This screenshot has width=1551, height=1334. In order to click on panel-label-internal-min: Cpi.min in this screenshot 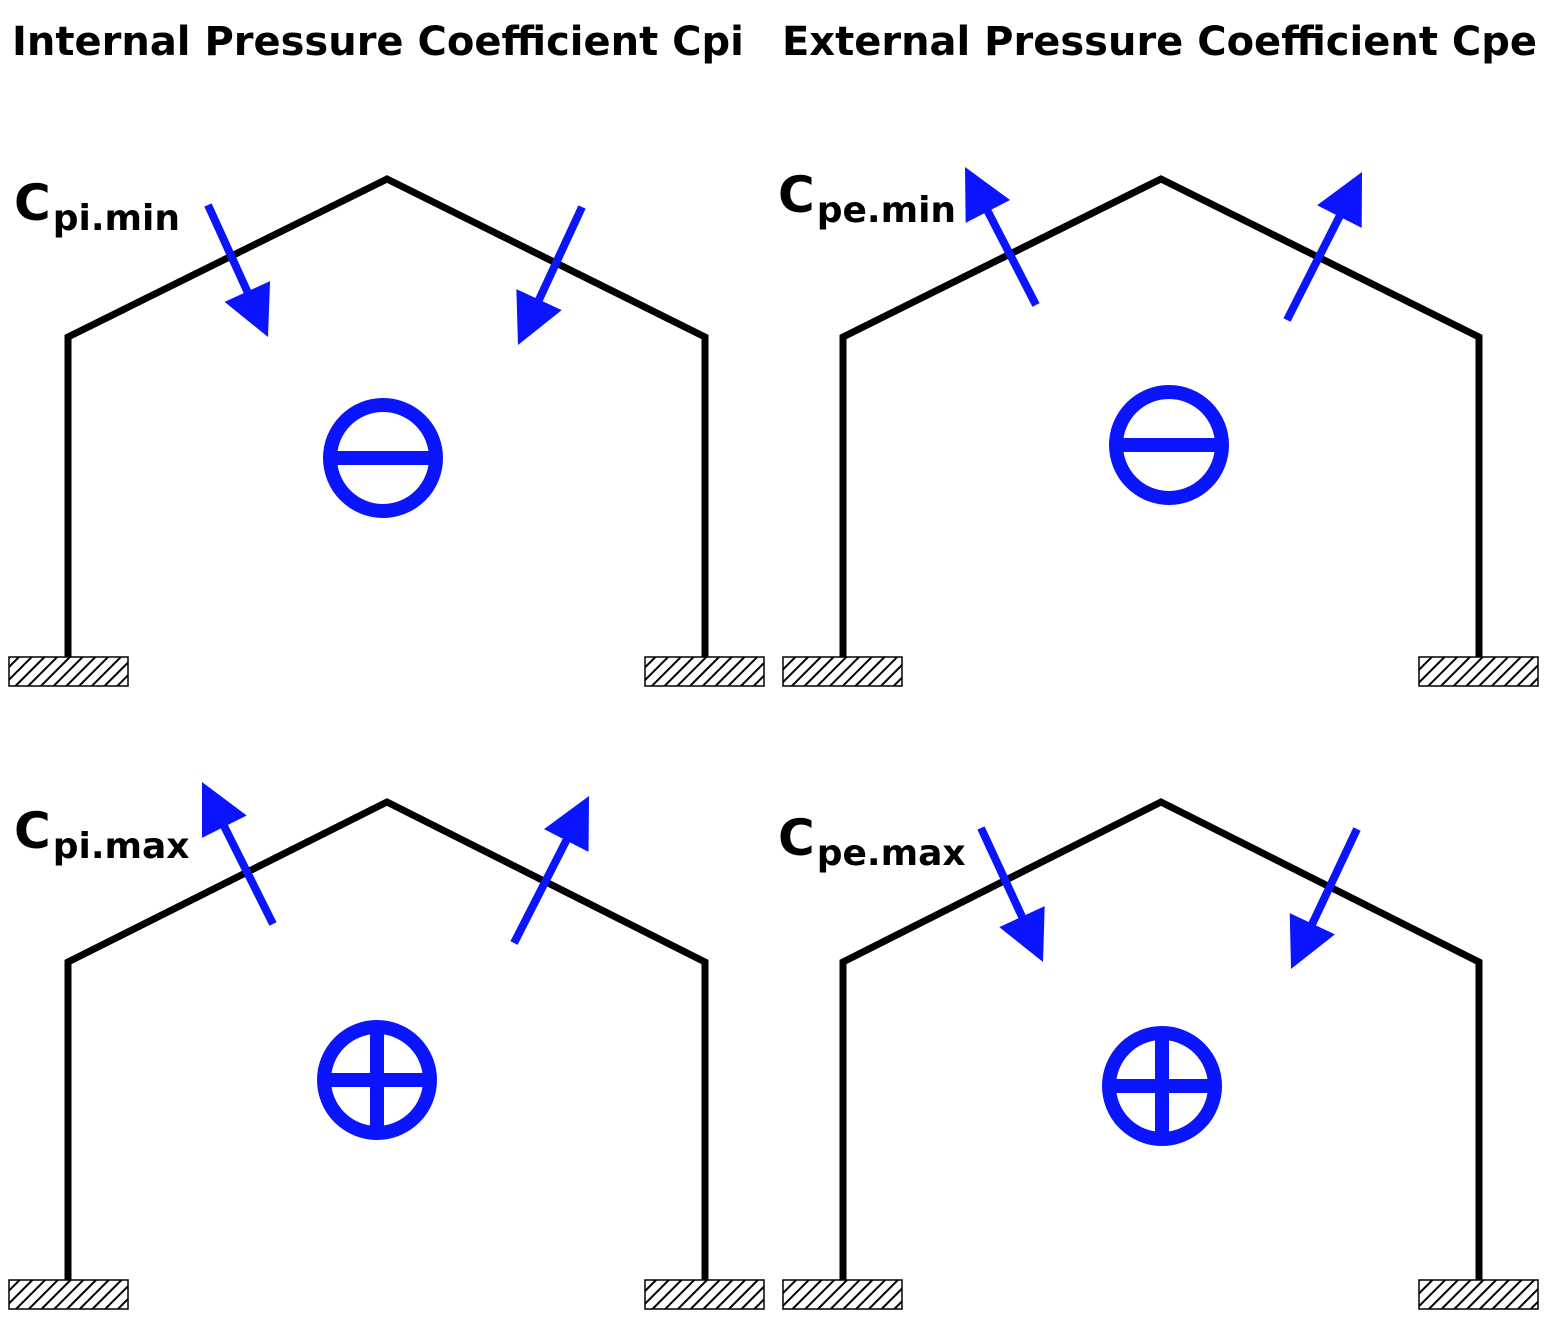, I will do `click(97, 206)`.